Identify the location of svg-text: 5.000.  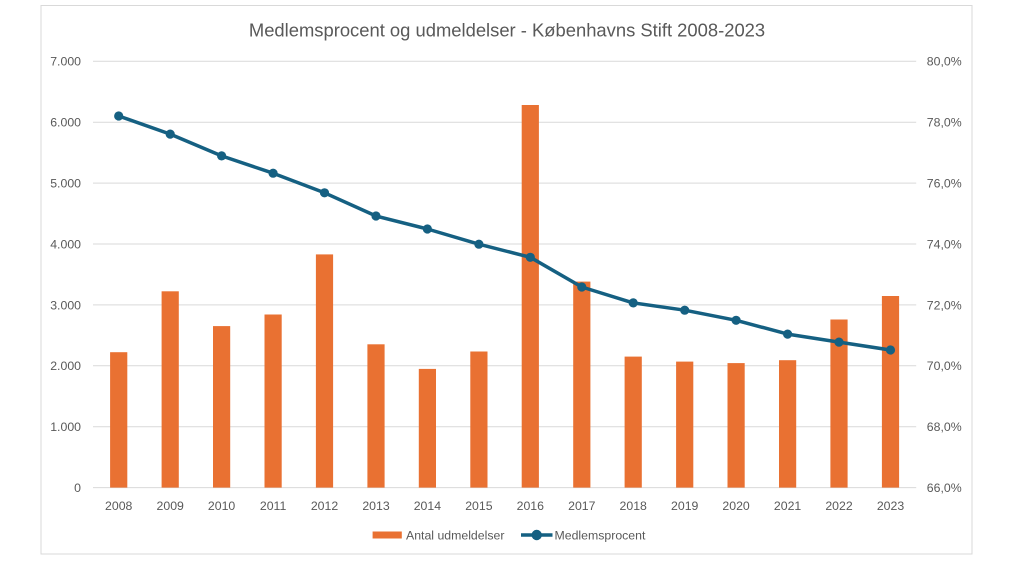
(65, 184).